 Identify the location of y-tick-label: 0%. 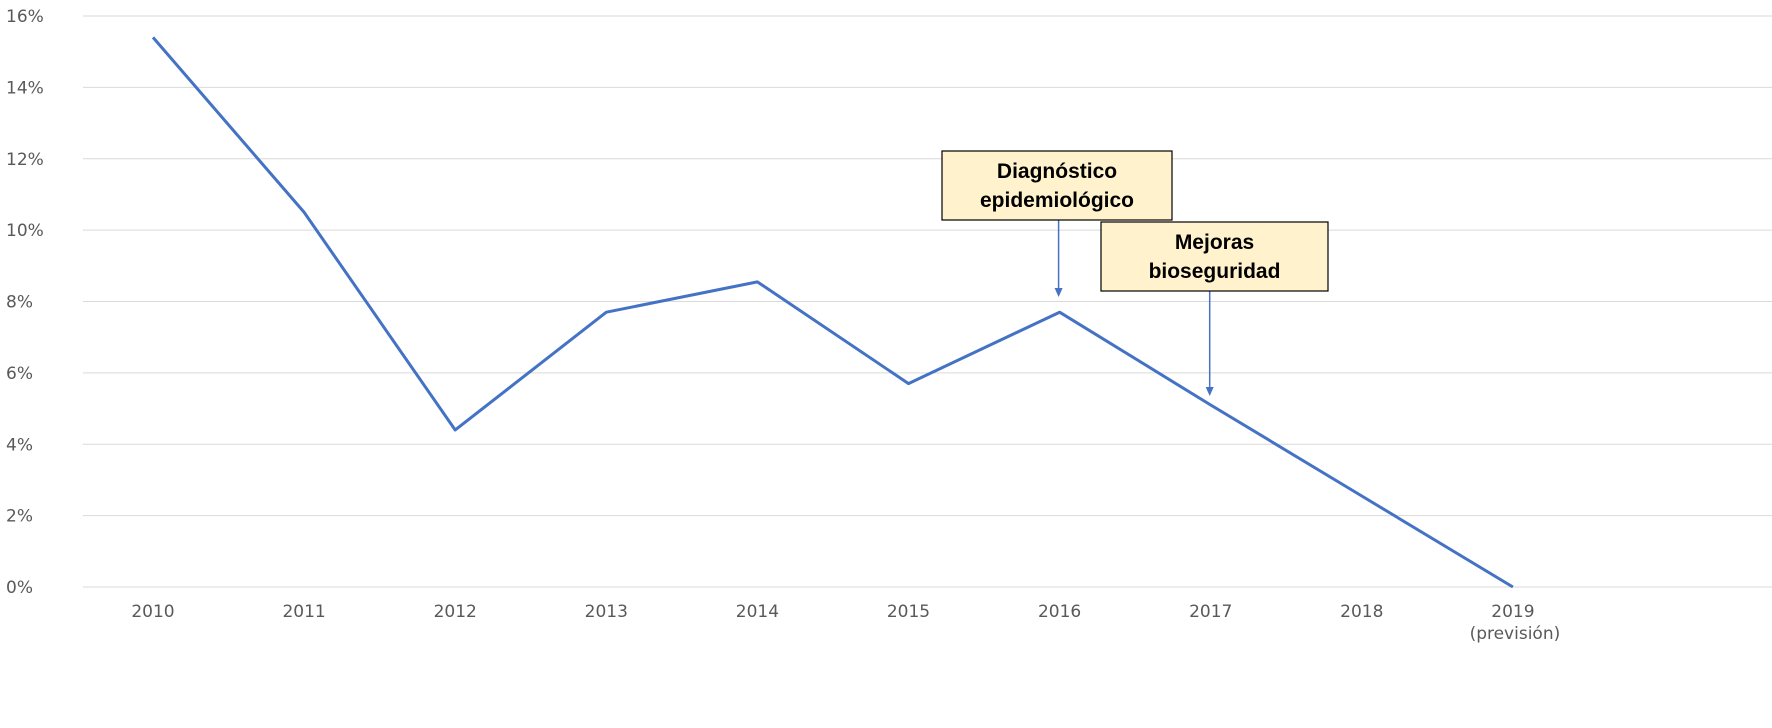
(19, 588).